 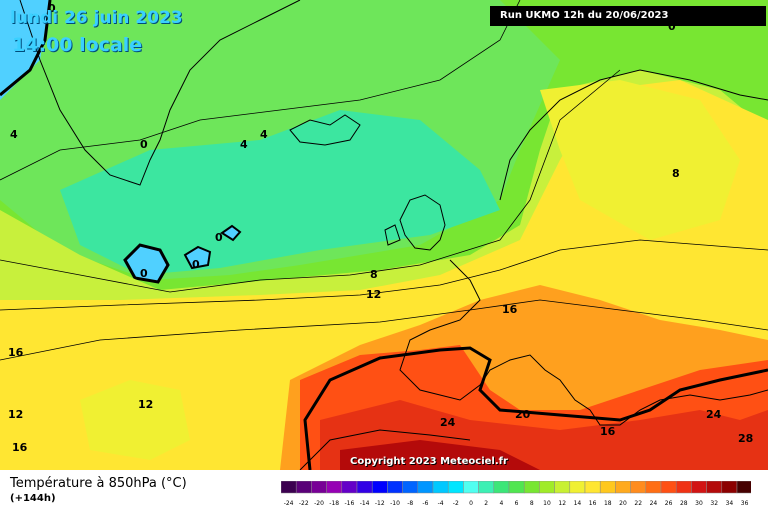 What do you see at coordinates (654, 503) in the screenshot?
I see `scale-tick-label: 24` at bounding box center [654, 503].